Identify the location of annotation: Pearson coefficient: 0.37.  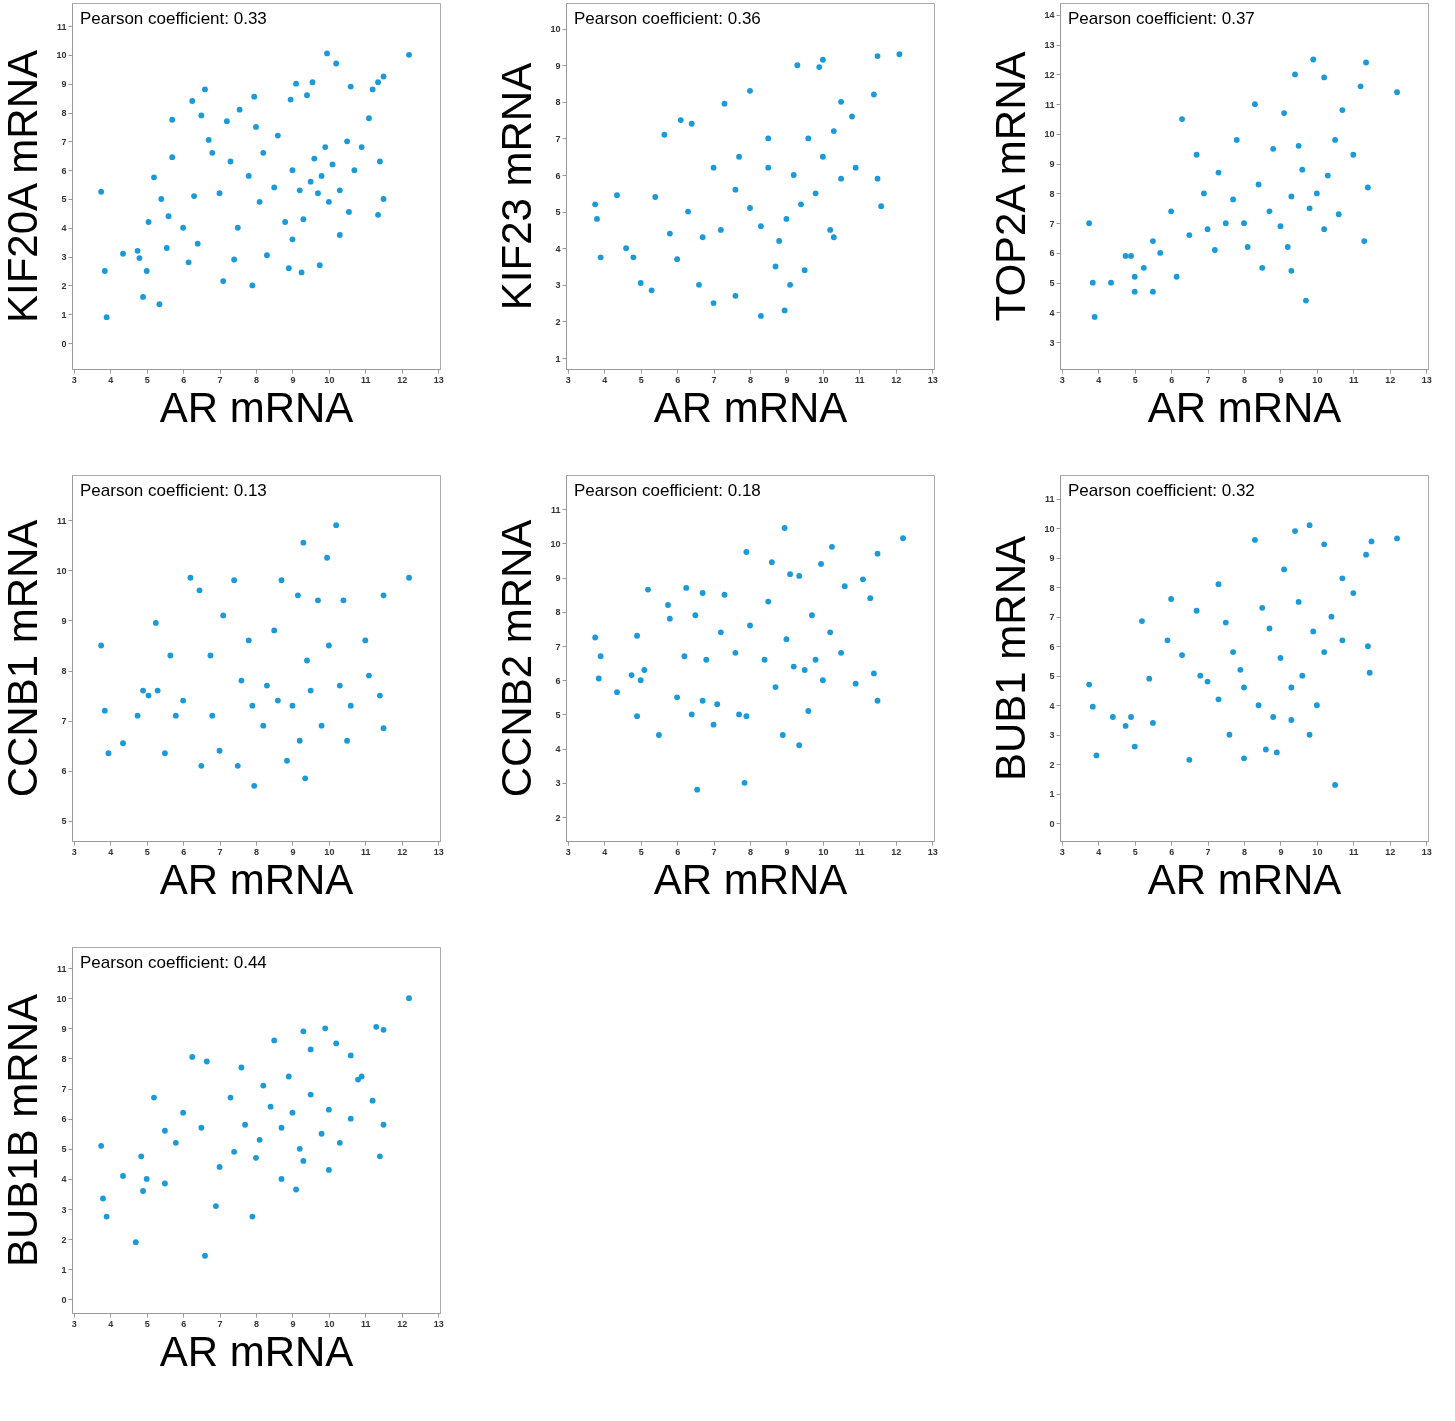
(1161, 18).